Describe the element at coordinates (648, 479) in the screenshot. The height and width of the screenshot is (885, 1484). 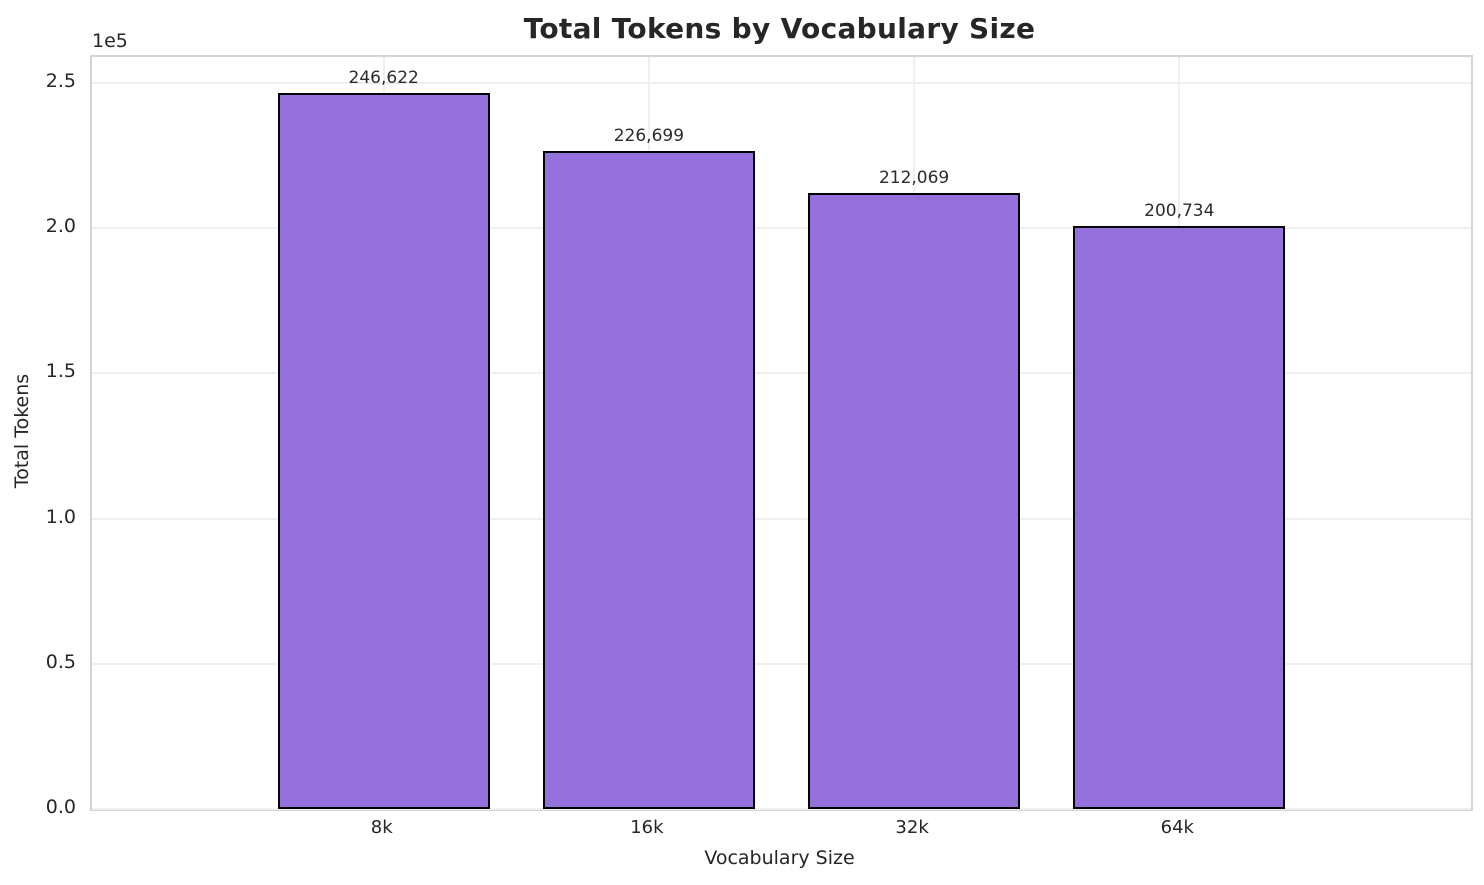
I see `bar-16k` at that location.